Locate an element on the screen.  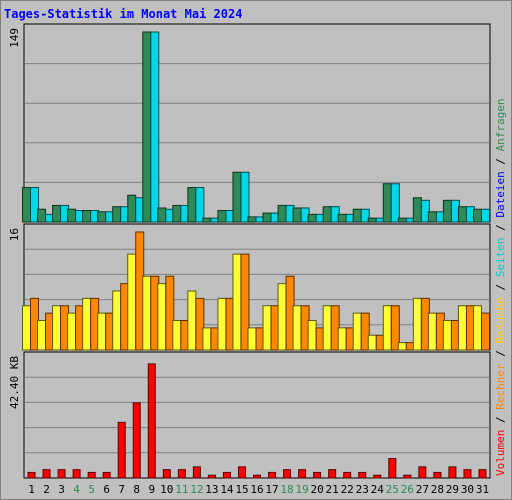
x-tick-label: 8 is located at coordinates (136, 489).